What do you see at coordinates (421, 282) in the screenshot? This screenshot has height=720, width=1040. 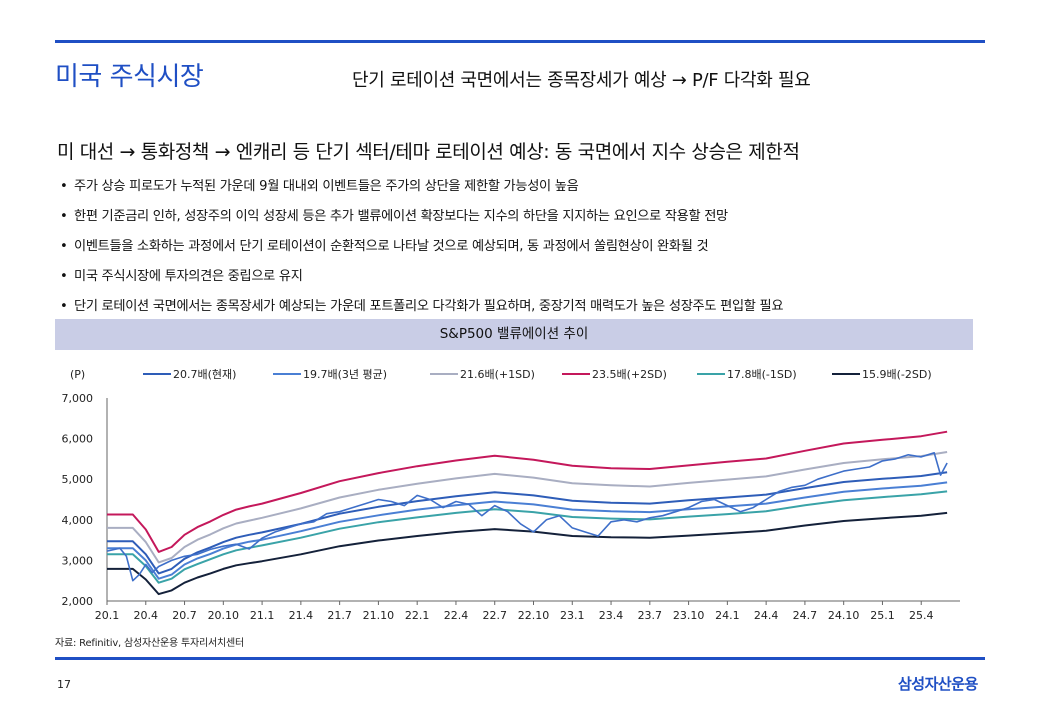 I see `bullet-item: 미국 주식시장에 투자의견은 중립으로 유지` at bounding box center [421, 282].